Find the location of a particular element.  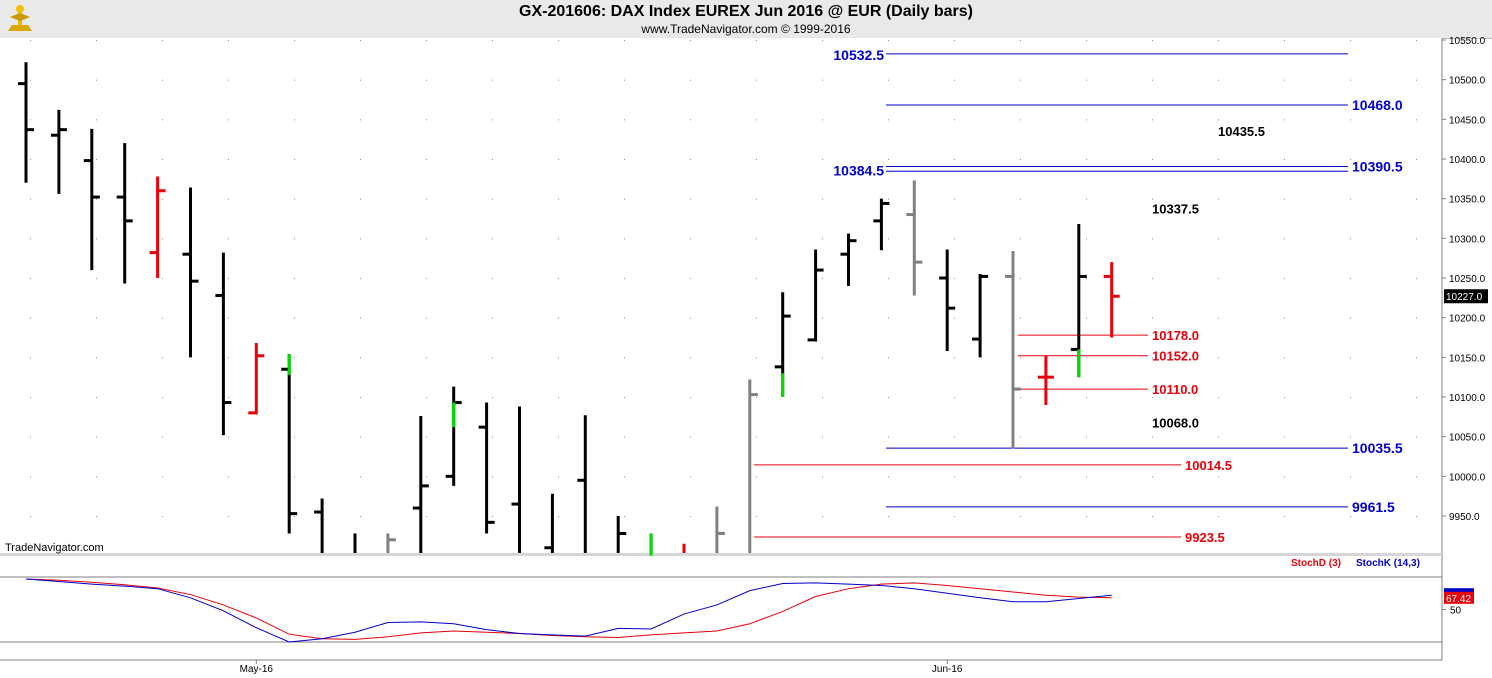

level-label: 10390.5 is located at coordinates (1377, 167).